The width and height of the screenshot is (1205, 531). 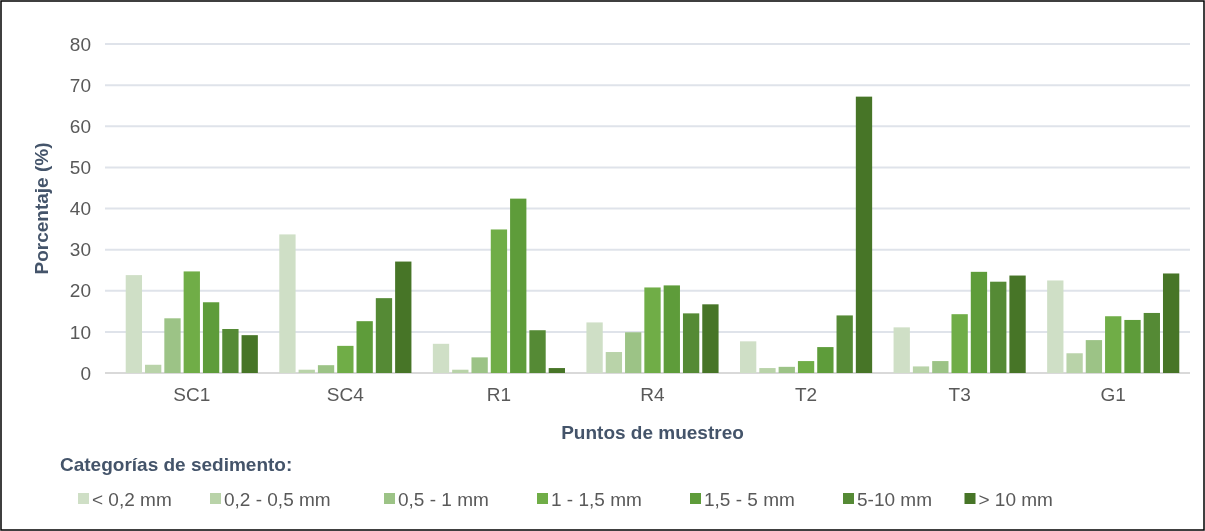 I want to click on legend-label: 0,5 - 1 mm, so click(x=443, y=499).